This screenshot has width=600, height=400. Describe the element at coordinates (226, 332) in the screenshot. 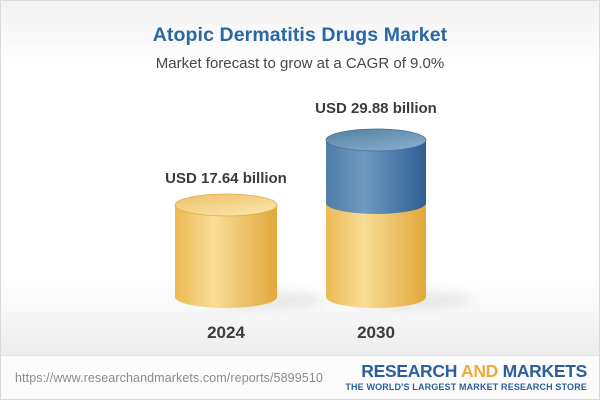

I see `axis-label-2024: 2024` at that location.